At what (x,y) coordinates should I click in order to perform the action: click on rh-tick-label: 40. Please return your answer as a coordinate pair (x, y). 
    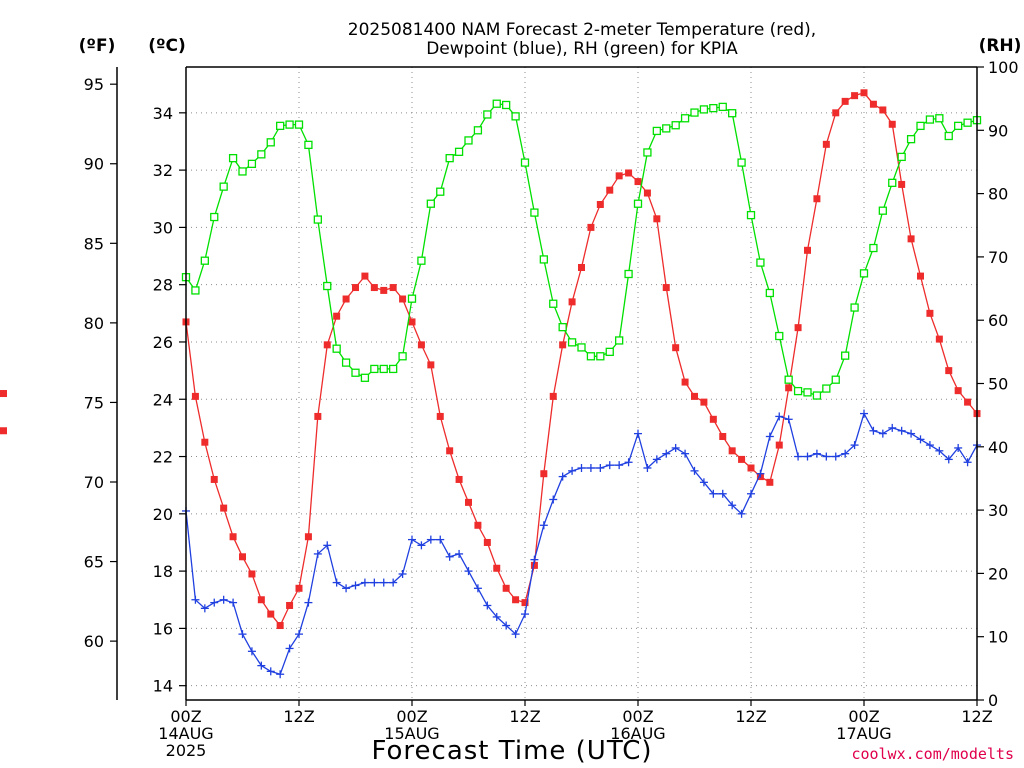
    Looking at the image, I should click on (998, 447).